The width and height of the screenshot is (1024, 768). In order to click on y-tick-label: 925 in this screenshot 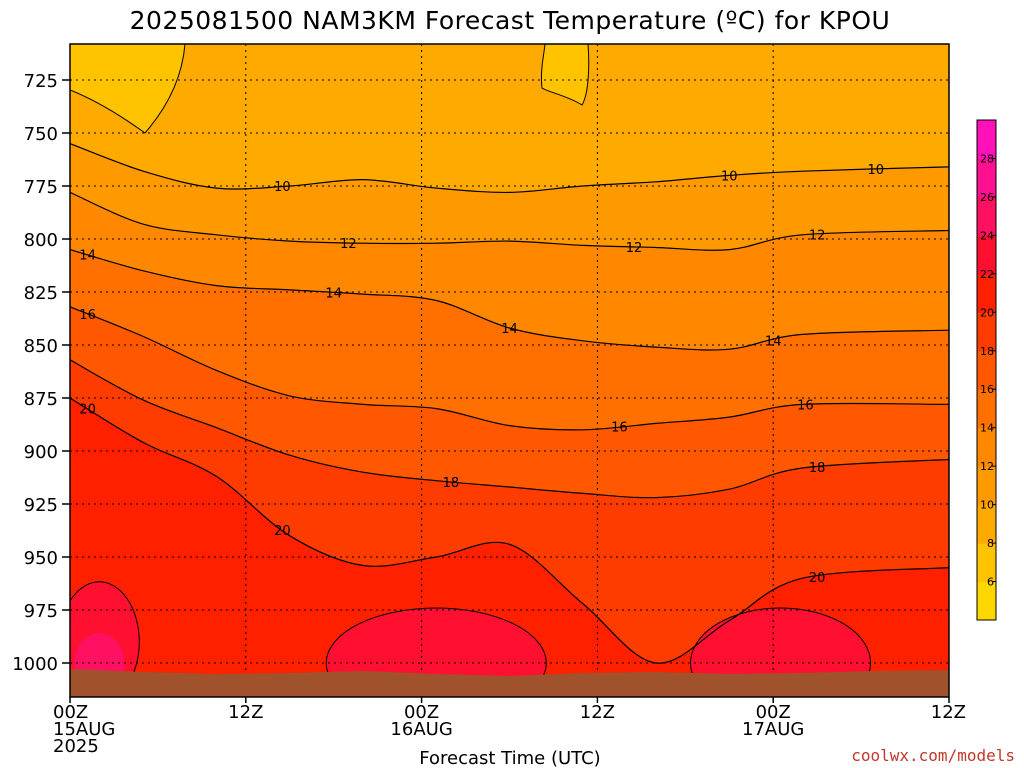, I will do `click(41, 505)`.